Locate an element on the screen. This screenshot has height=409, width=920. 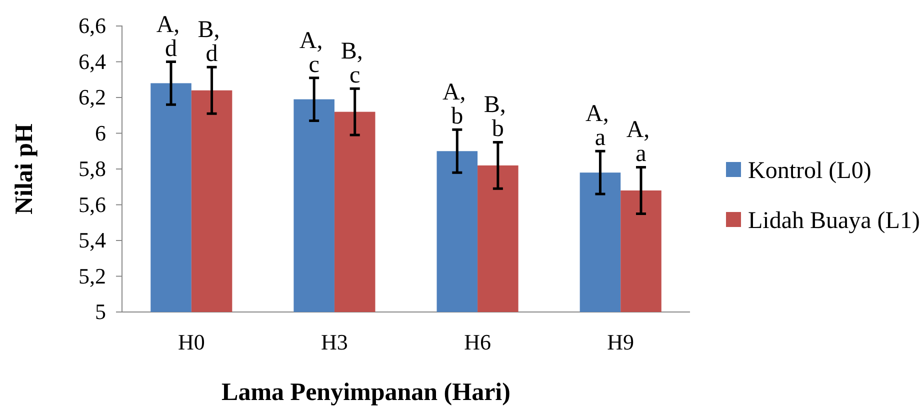
y-tick-label: 6,2 is located at coordinates (92, 97).